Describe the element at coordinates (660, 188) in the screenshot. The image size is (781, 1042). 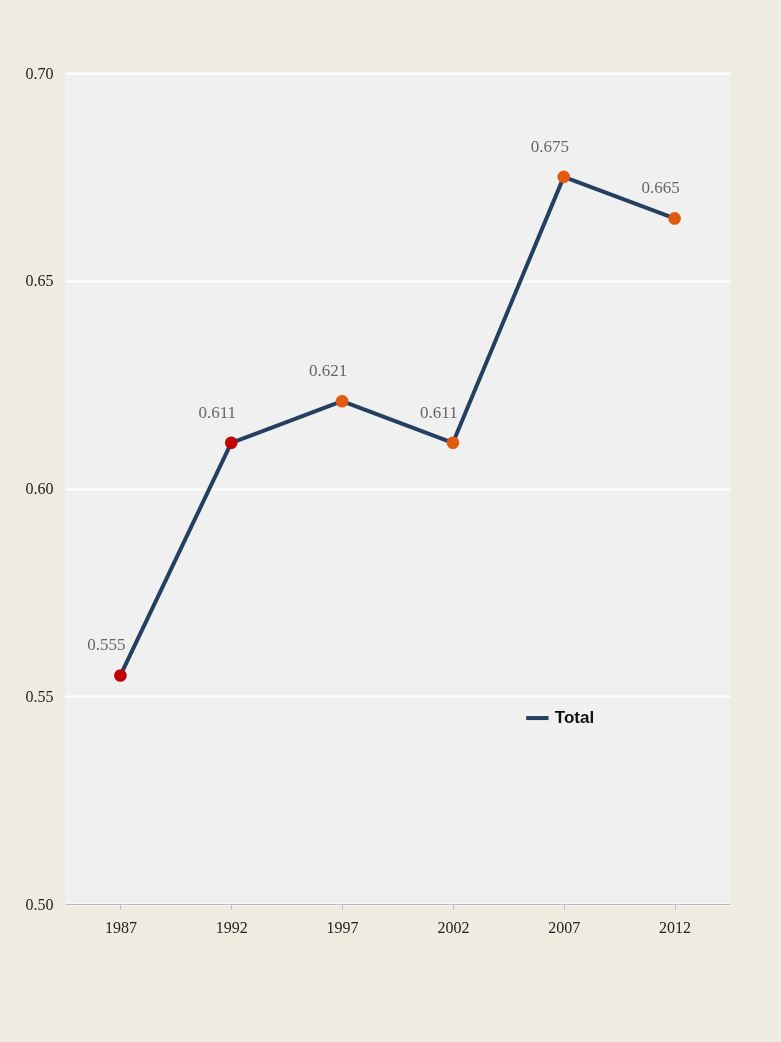
I see `data-label: 0.665` at that location.